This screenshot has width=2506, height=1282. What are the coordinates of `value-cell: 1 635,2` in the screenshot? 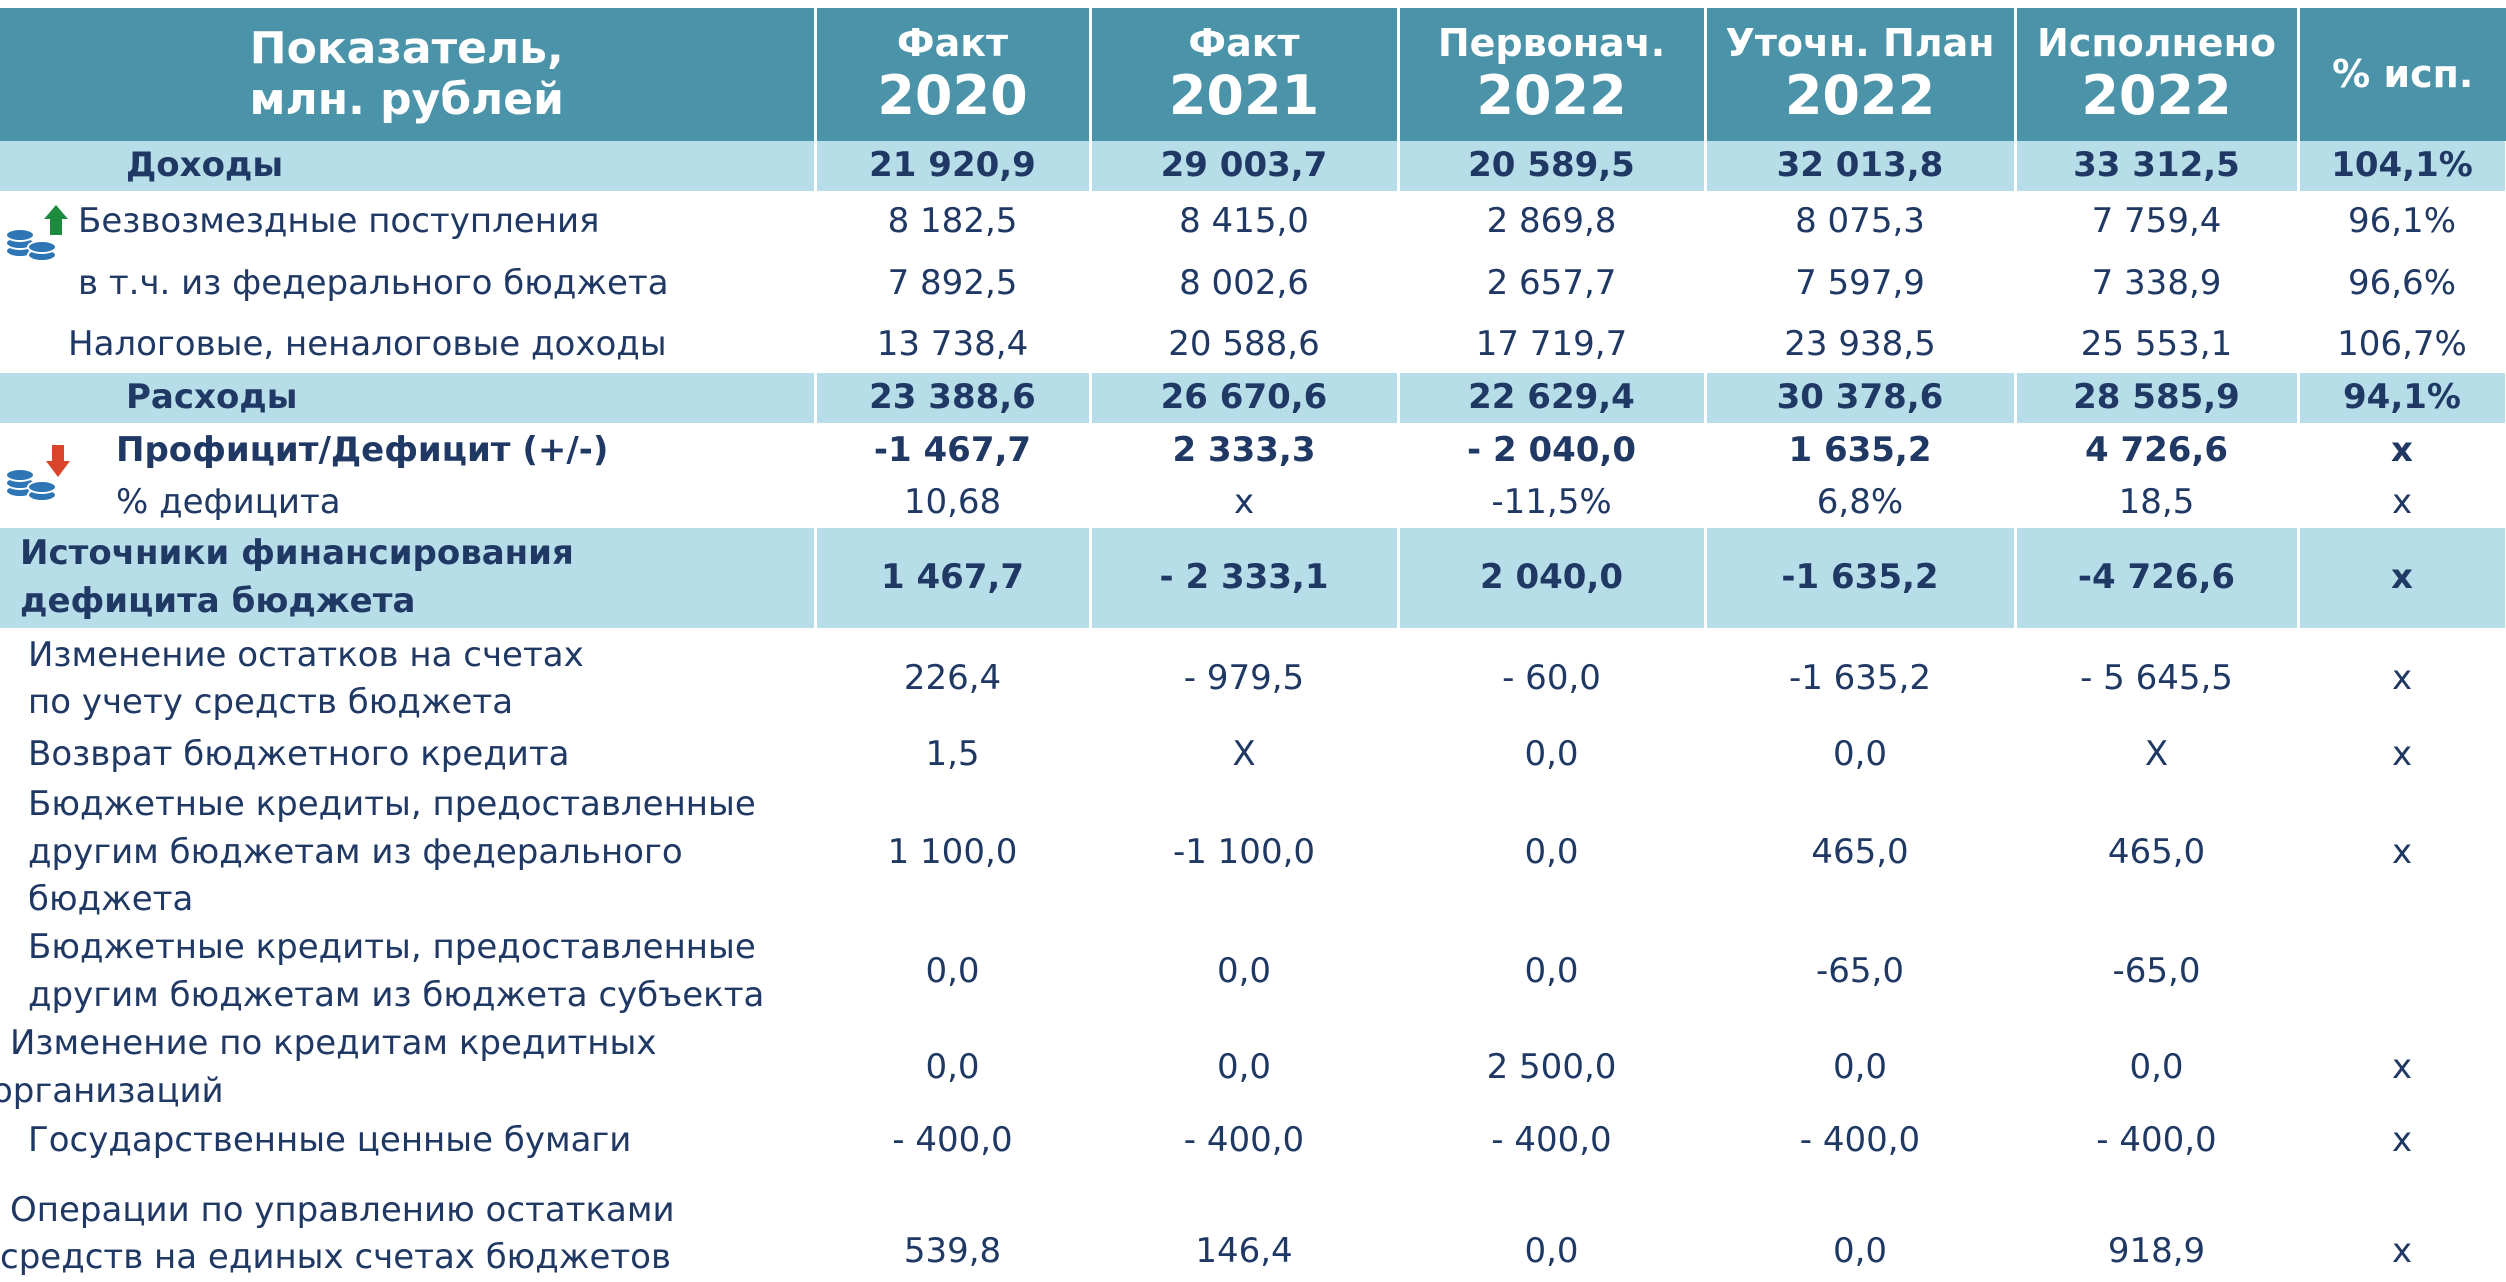 It's located at (1860, 450).